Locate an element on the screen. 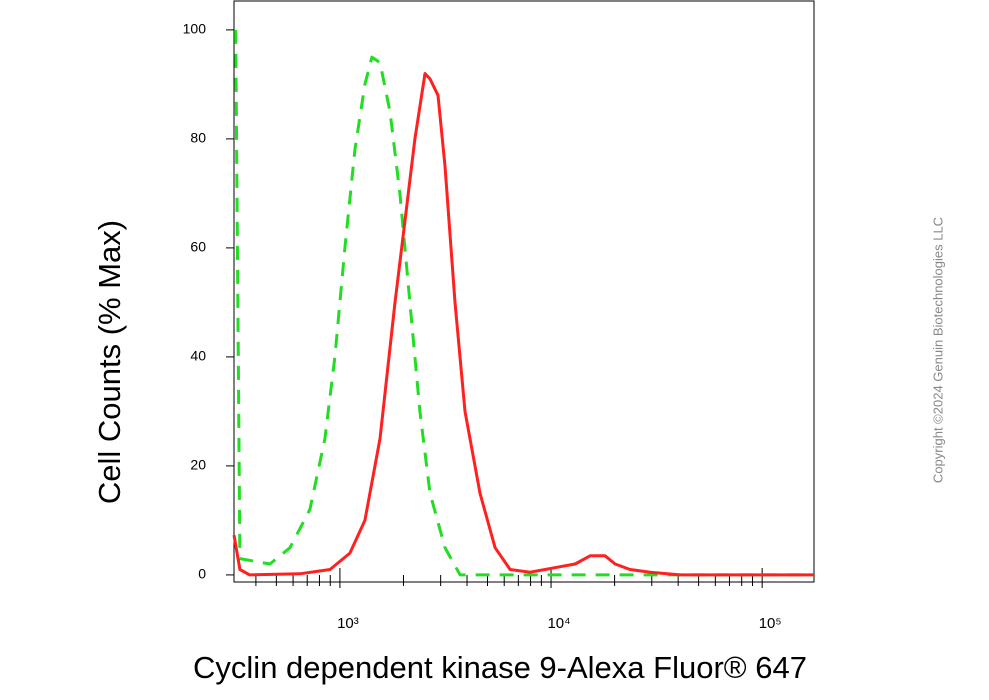 The width and height of the screenshot is (989, 700). y-tick-label: 80 is located at coordinates (198, 138).